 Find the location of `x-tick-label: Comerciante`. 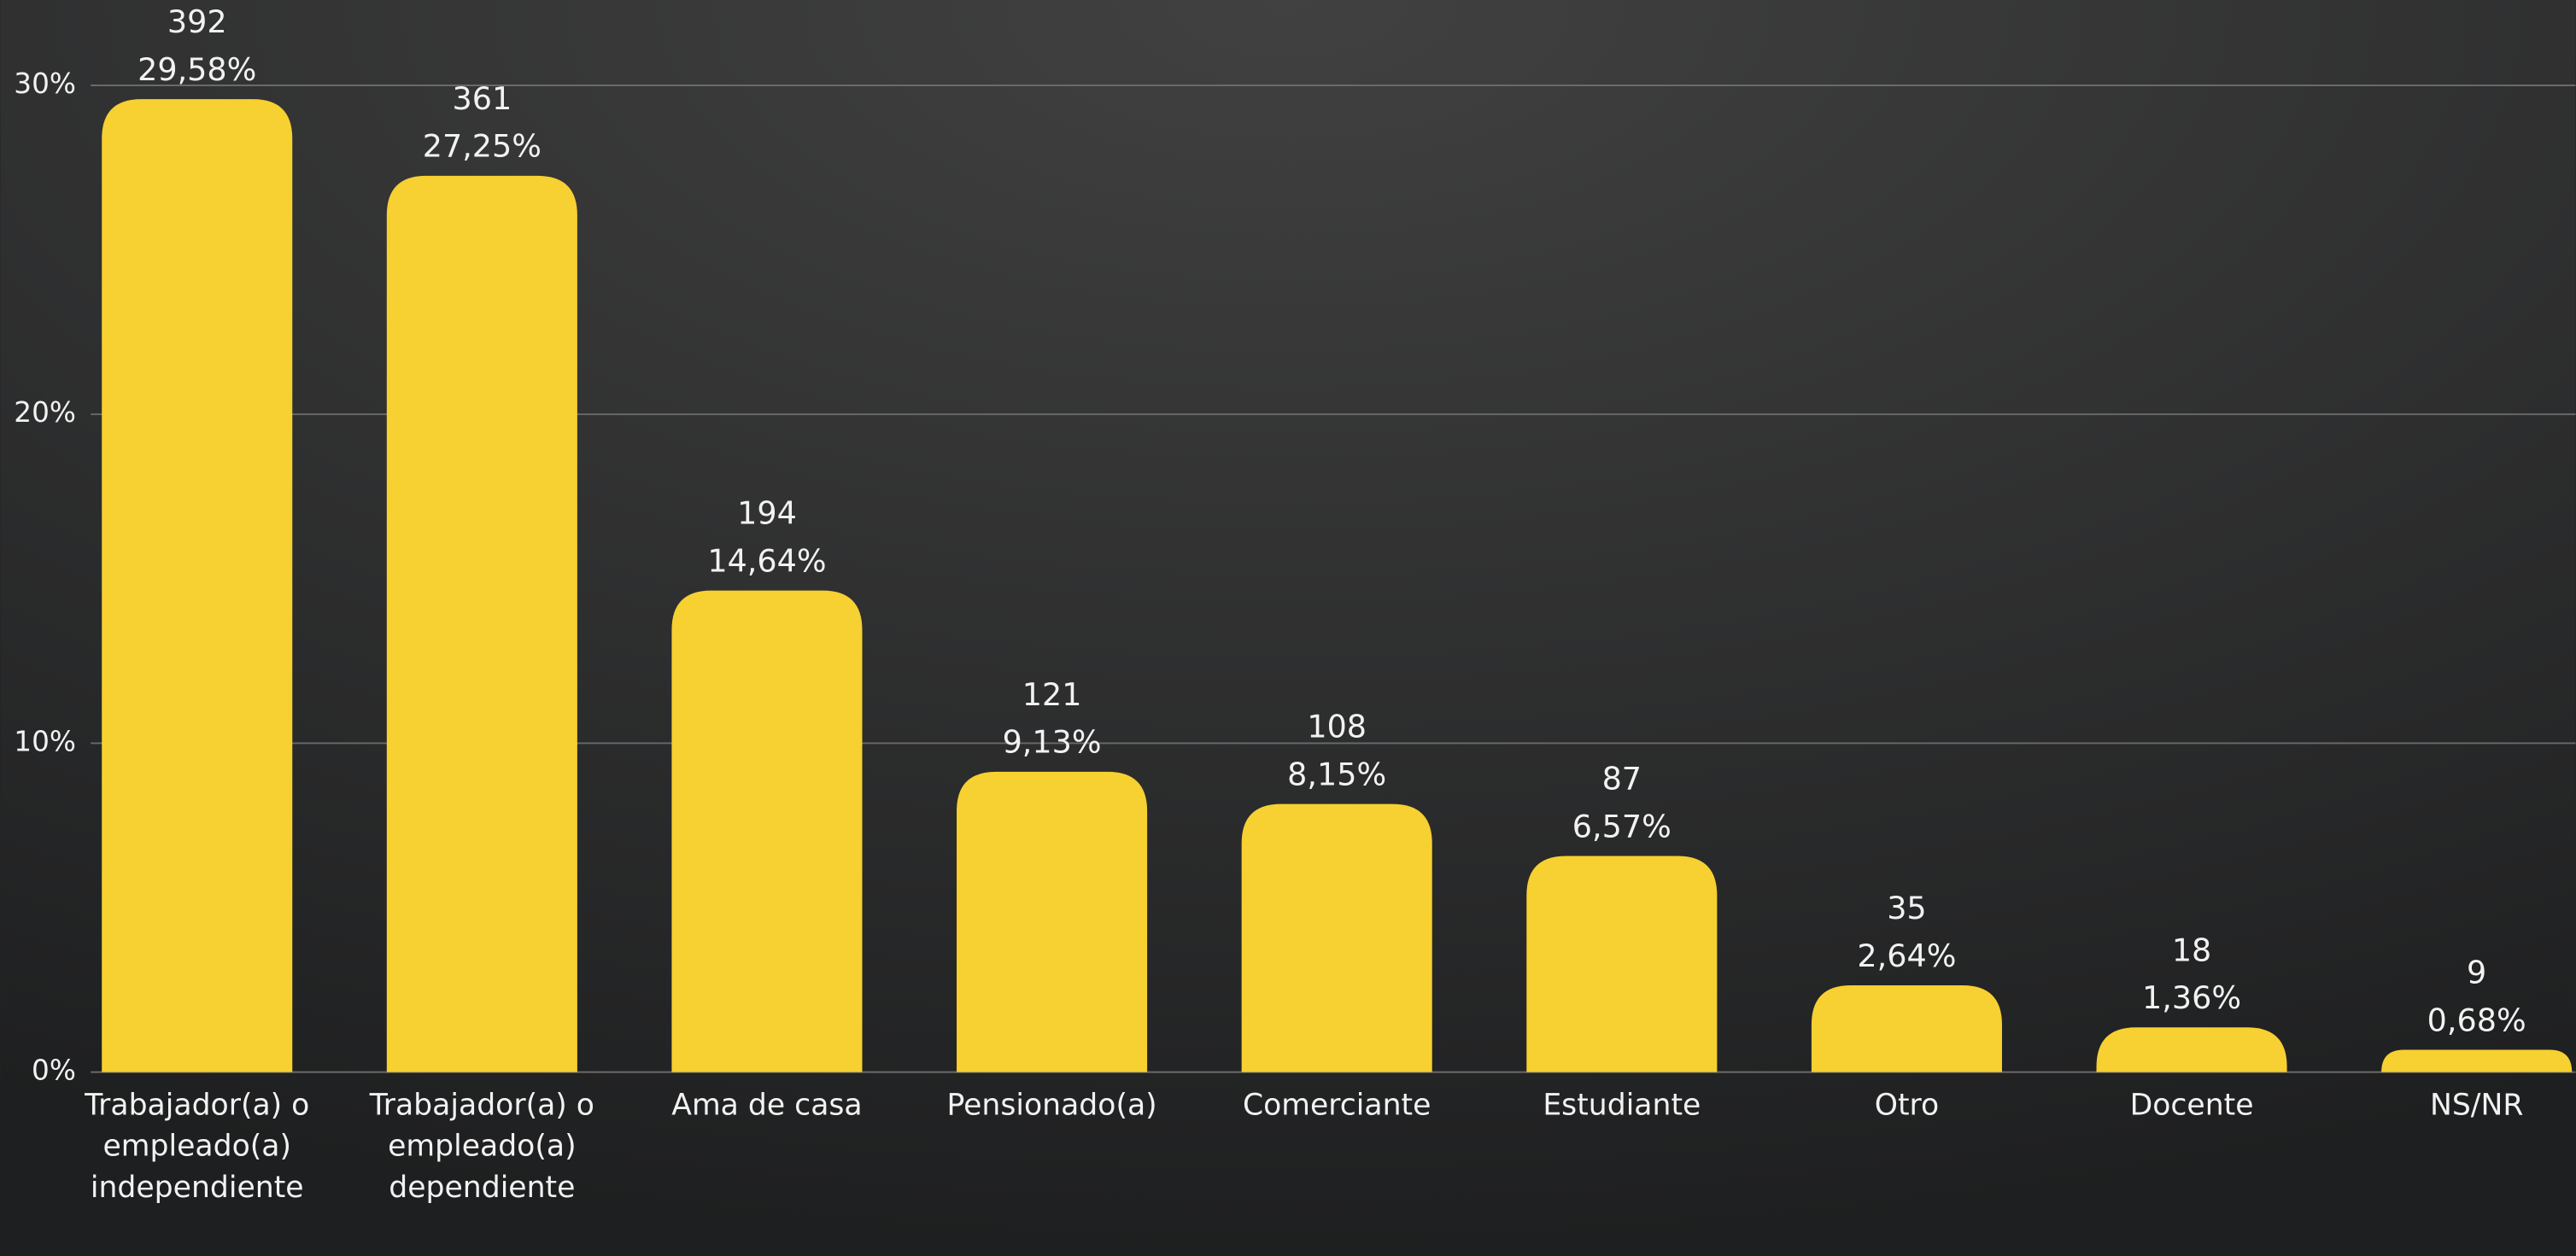

x-tick-label: Comerciante is located at coordinates (1336, 1106).